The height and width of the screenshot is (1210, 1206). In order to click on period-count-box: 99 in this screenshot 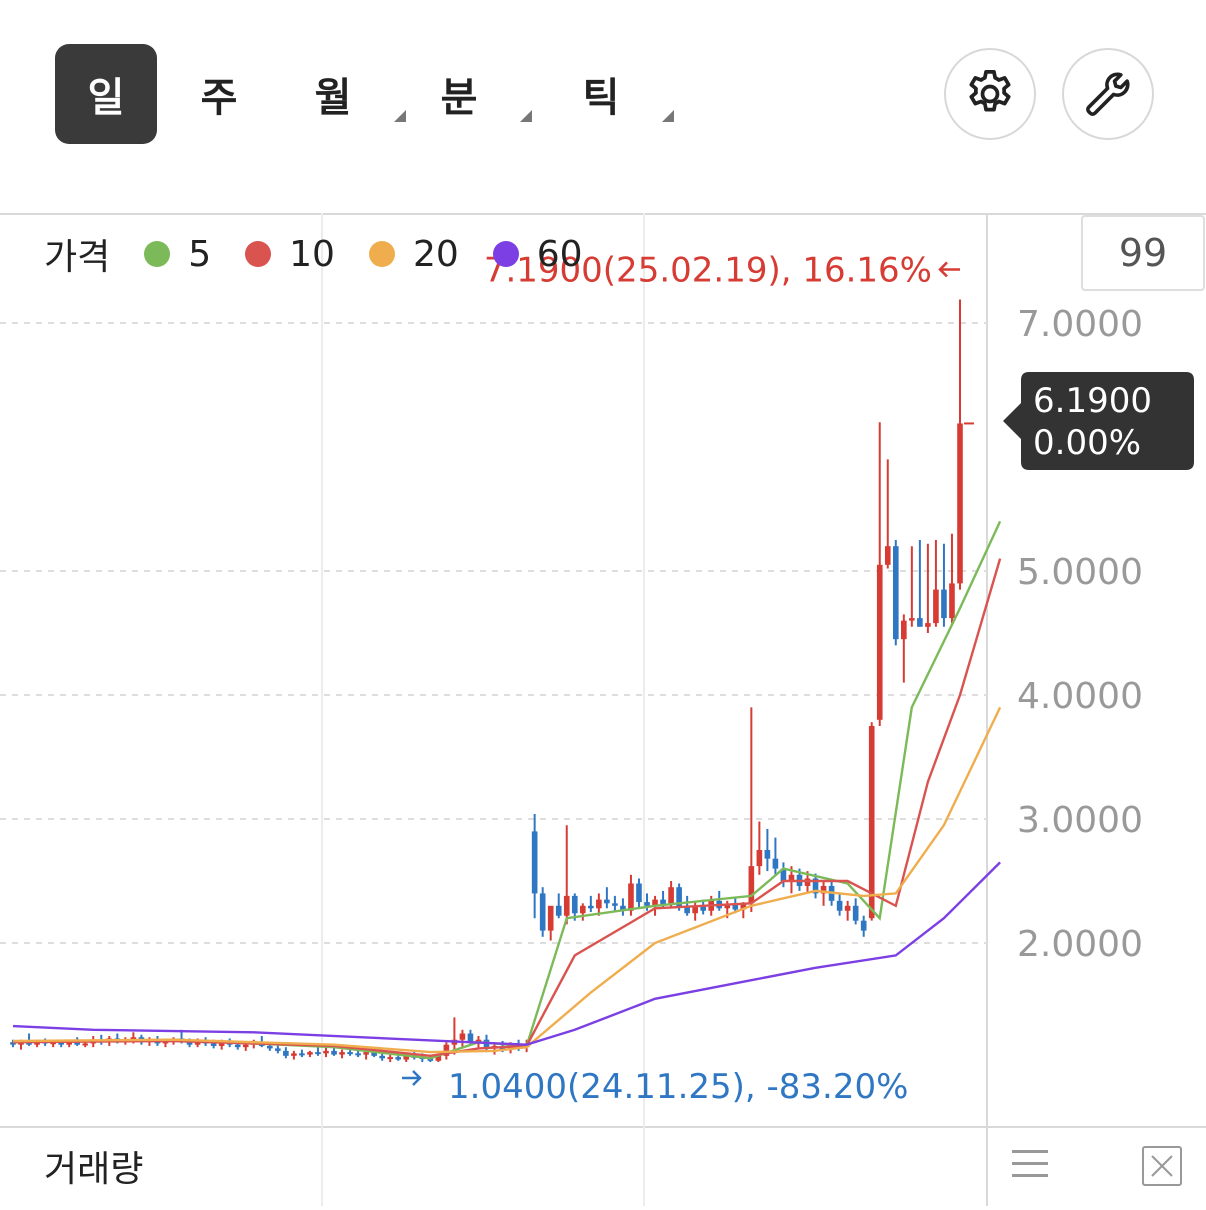, I will do `click(1143, 253)`.